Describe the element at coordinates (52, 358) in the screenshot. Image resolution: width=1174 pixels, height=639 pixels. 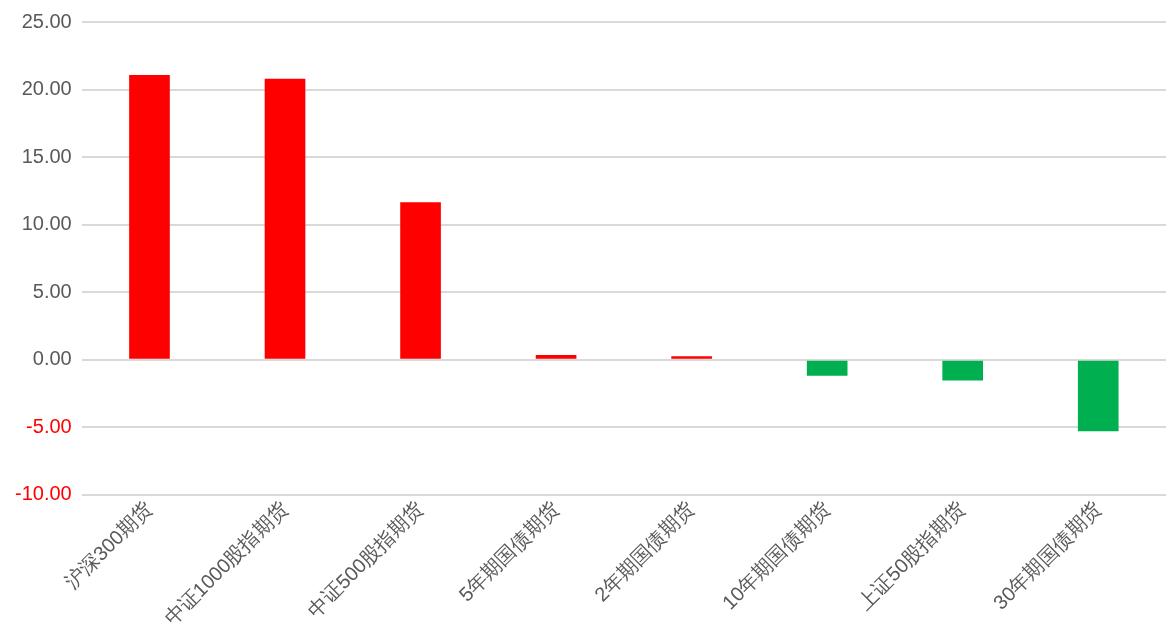
I see `y-tick-label: 0.00` at that location.